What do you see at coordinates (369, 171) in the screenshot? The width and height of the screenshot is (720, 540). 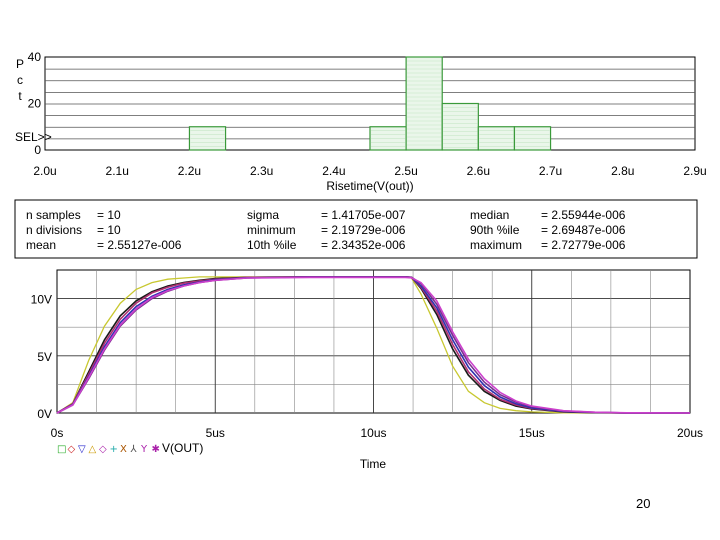 I see `histogram-x-ticks: 2.0u 2.1u 2.2u 2.3u 2.4u 2.5u 2.6u 2.7u 2.8u 2.9u` at bounding box center [369, 171].